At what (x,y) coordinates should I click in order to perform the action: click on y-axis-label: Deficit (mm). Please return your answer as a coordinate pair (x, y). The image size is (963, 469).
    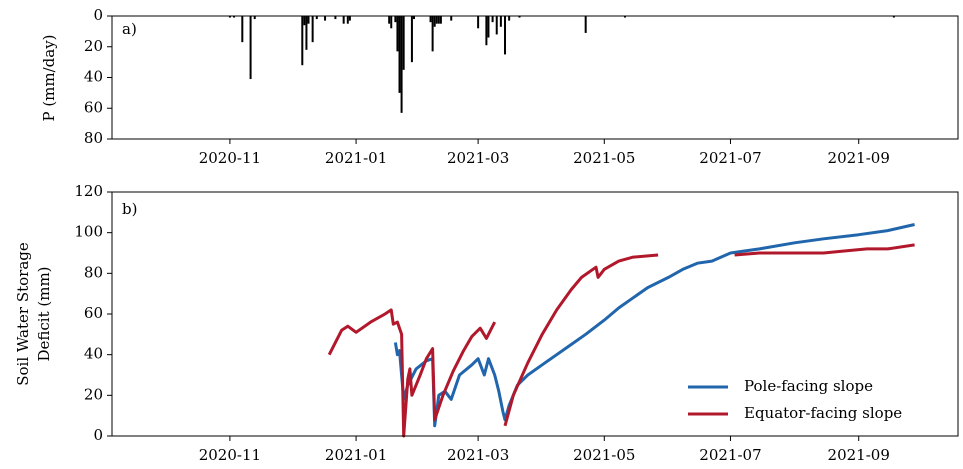
    Looking at the image, I should click on (44, 313).